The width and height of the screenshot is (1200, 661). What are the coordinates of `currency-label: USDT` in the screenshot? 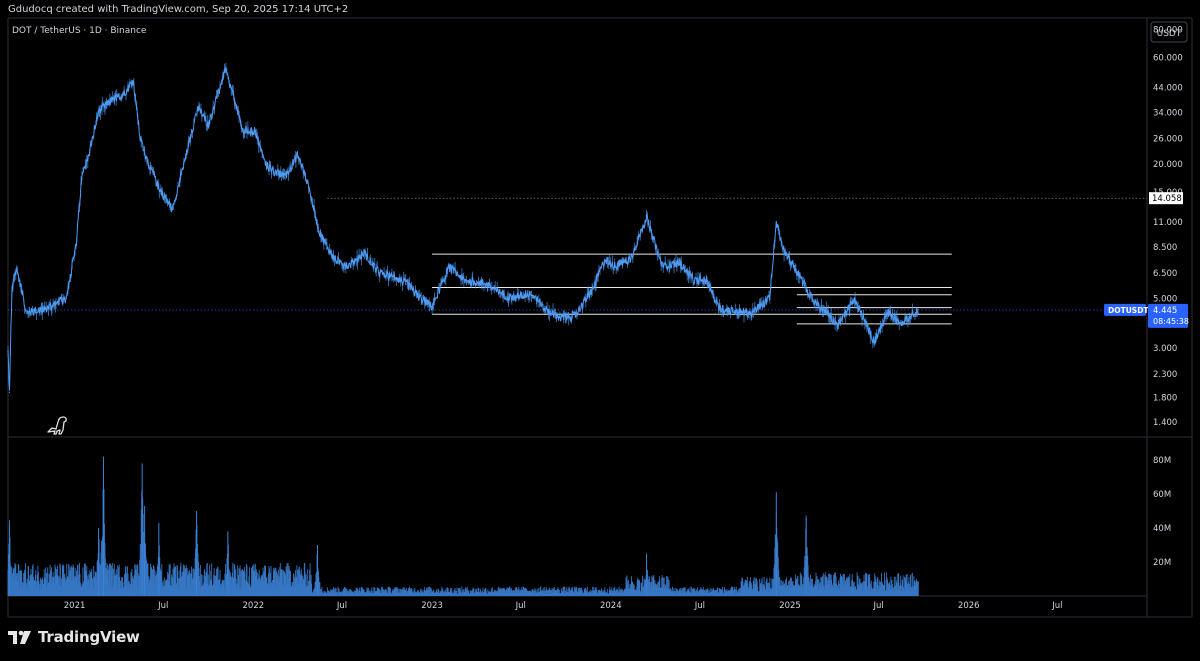 It's located at (1169, 34).